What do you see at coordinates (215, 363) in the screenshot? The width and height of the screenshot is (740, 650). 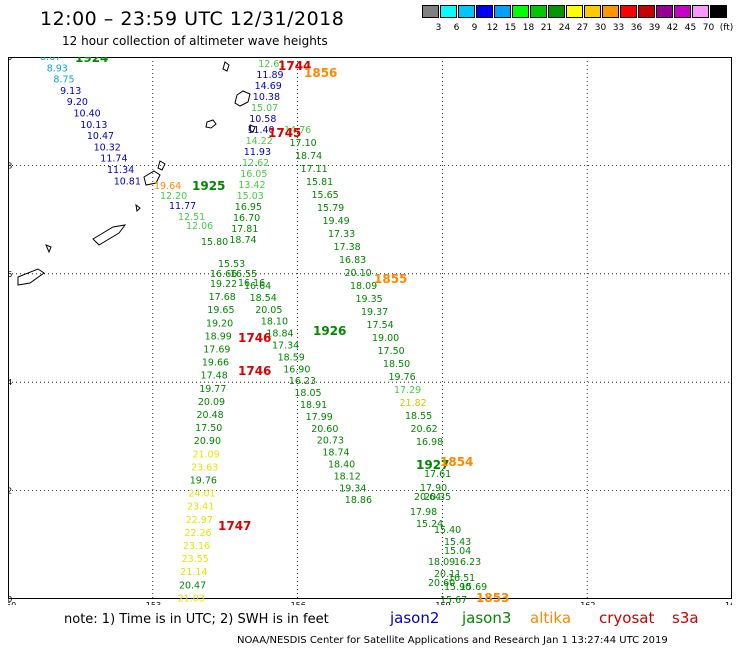 I see `track-value-1746: 19.66` at bounding box center [215, 363].